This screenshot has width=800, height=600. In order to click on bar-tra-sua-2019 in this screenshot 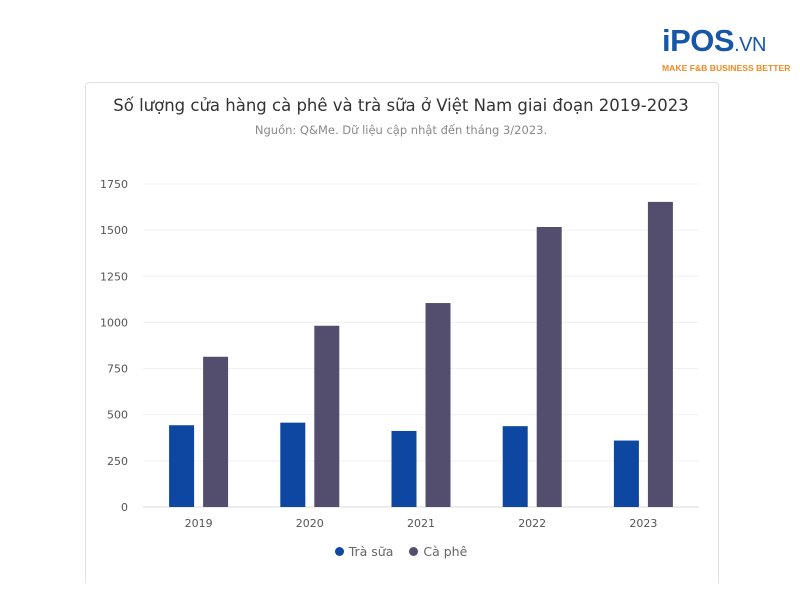, I will do `click(182, 466)`.